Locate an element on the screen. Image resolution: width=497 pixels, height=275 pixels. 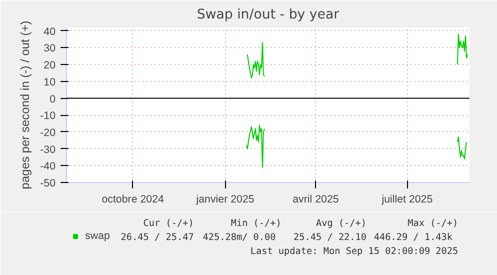
text: 446.29 / 1.43k is located at coordinates (413, 237).